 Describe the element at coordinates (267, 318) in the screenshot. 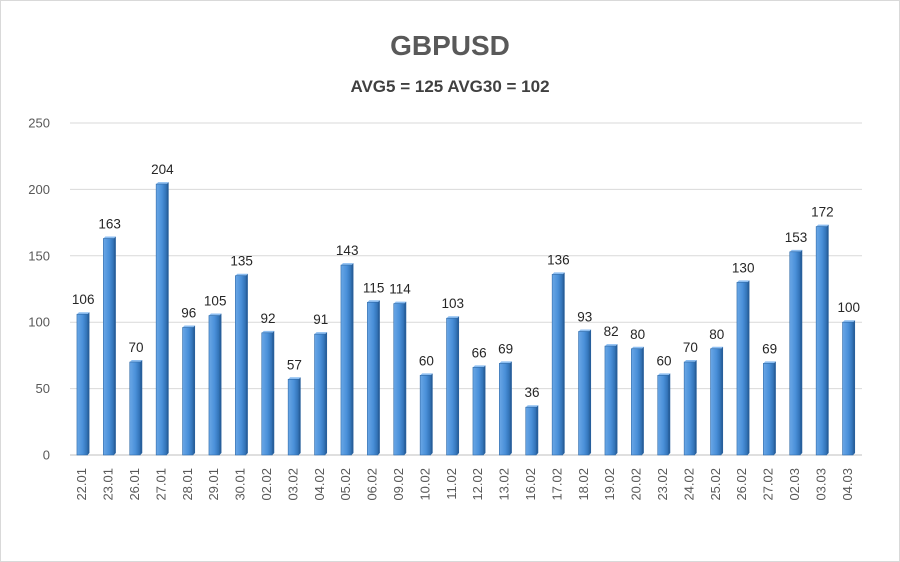

I see `data-label: 92` at that location.